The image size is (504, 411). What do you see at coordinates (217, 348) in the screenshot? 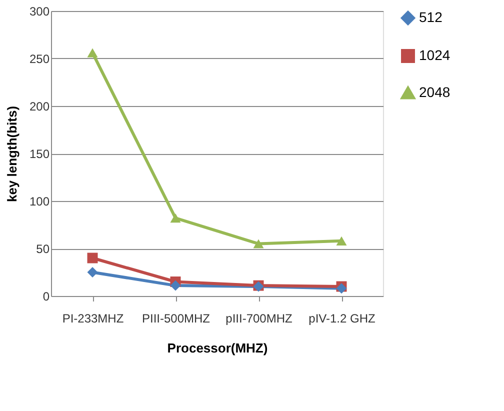
I see `x-axis-title: Processor(MHZ)` at bounding box center [217, 348].